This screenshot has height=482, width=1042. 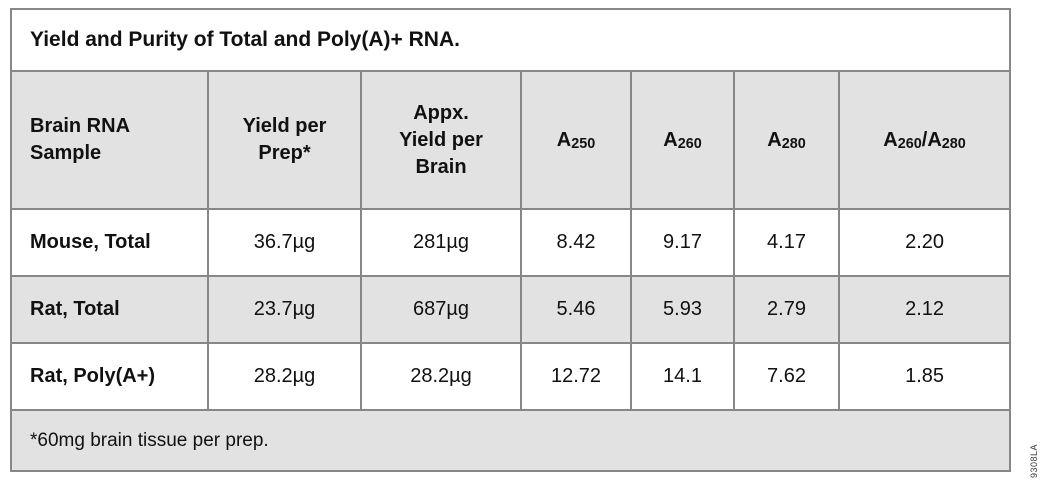 I want to click on yield-per-prep-cell: 23.7µg, so click(x=284, y=309).